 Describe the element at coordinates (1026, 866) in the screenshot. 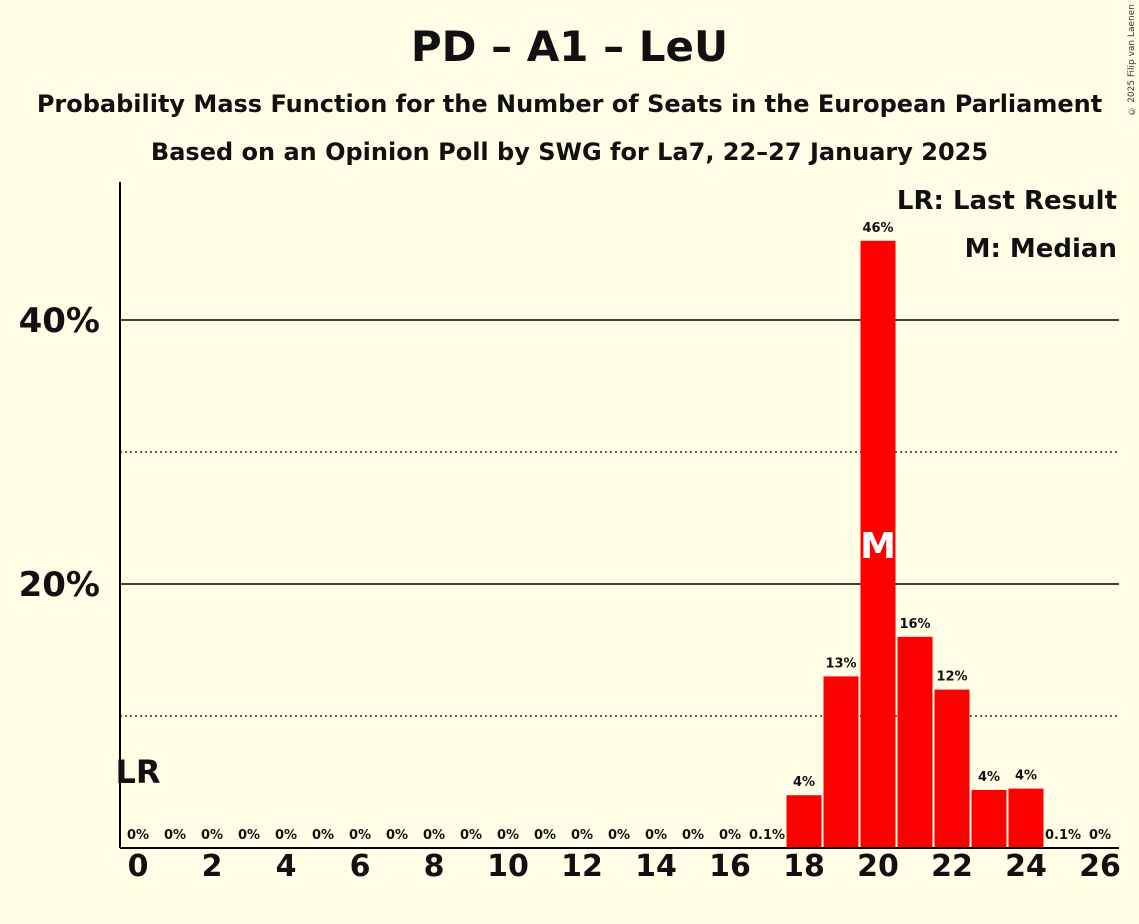

I see `x-tick-label: 24` at that location.